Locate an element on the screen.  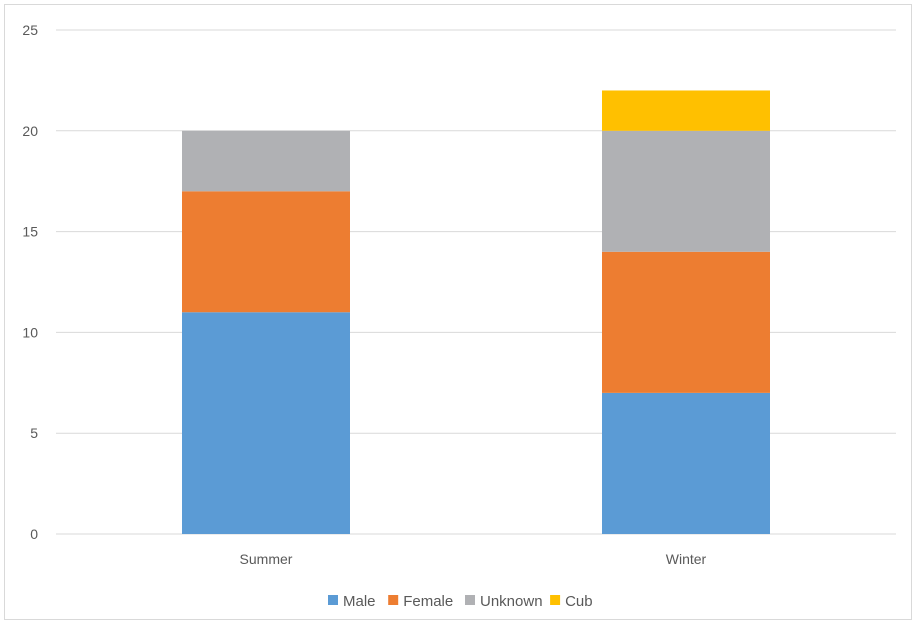
bar-unknown-summer is located at coordinates (266, 161).